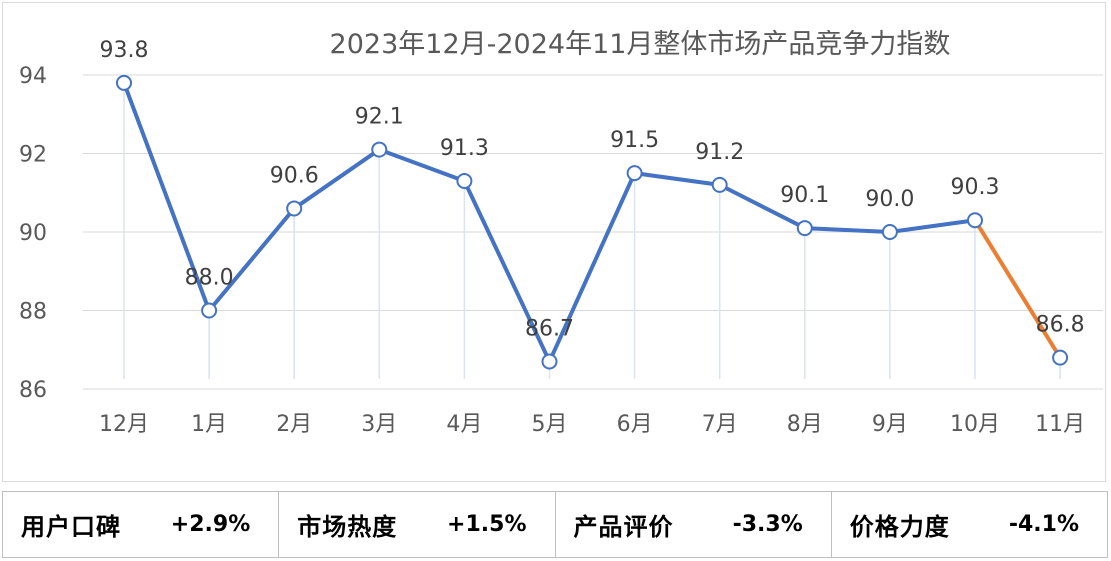 Image resolution: width=1111 pixels, height=561 pixels. Describe the element at coordinates (889, 199) in the screenshot. I see `data-label: 90.0` at that location.